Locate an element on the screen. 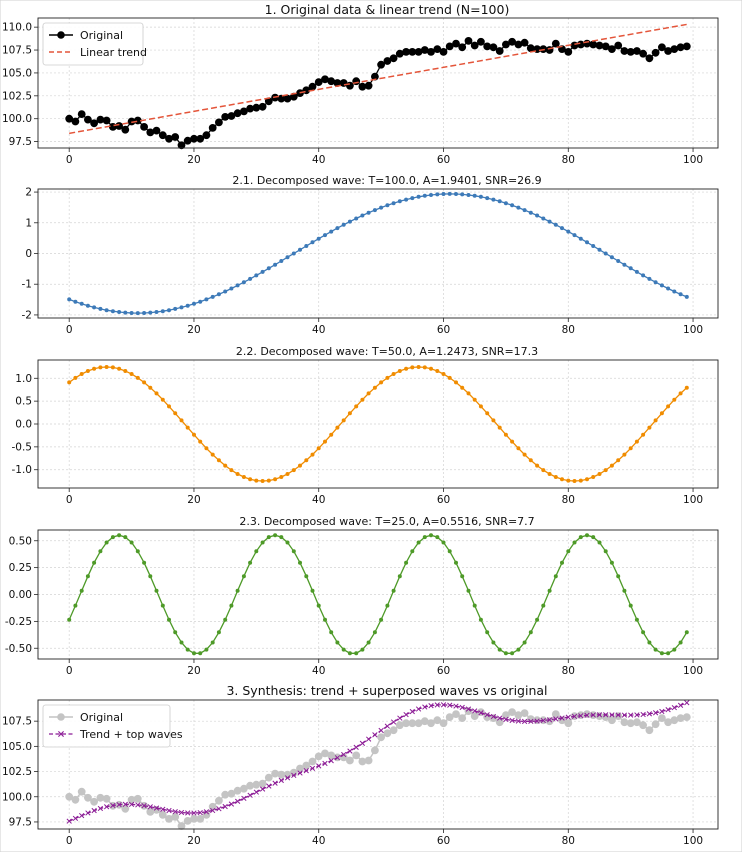  wave-series-line is located at coordinates (378, 594).